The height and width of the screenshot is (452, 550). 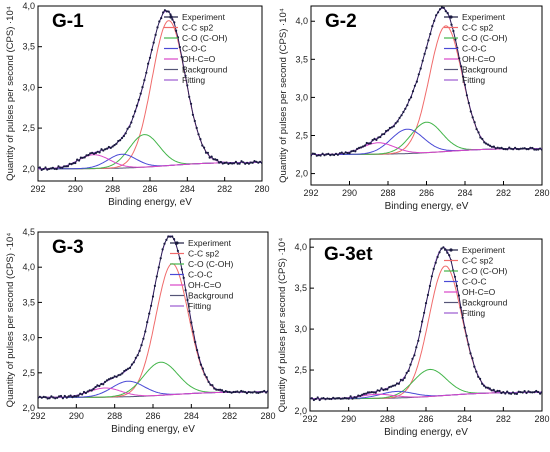 I want to click on legend-marker, so click(x=451, y=250).